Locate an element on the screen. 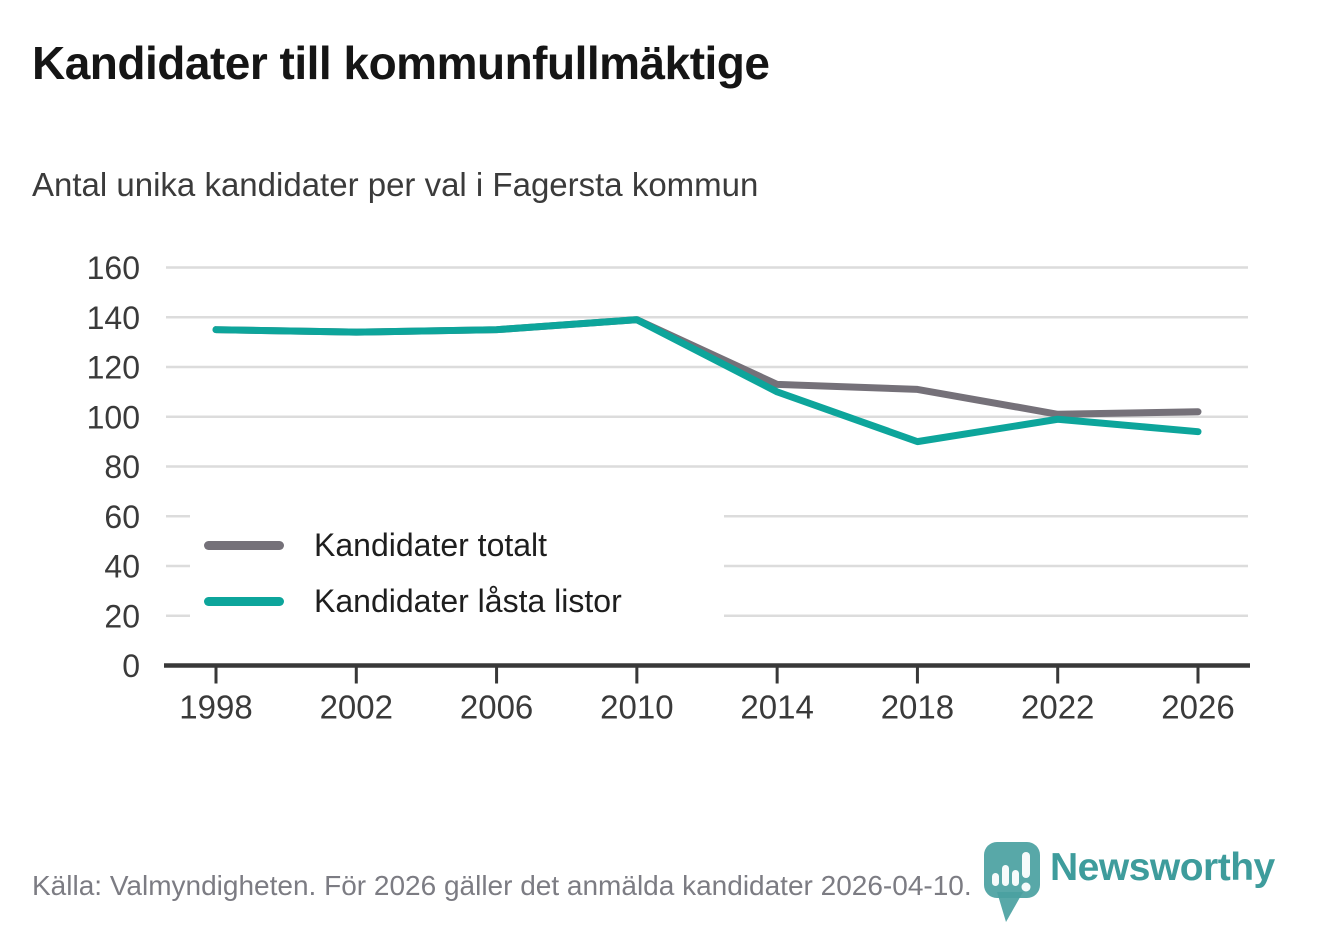 The image size is (1322, 939). y-tick-label-140: 140 is located at coordinates (113, 318).